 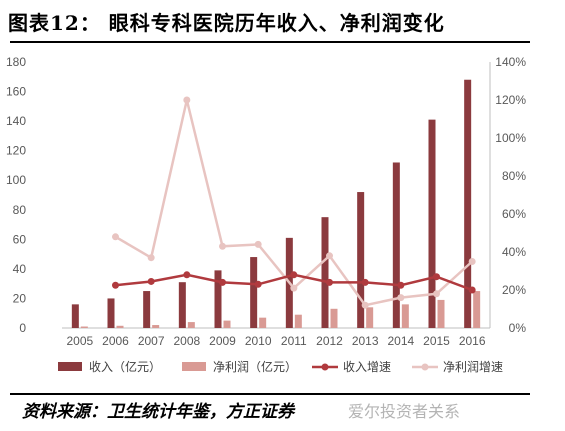 I want to click on left-y-tick-label: 20, so click(x=20, y=298).